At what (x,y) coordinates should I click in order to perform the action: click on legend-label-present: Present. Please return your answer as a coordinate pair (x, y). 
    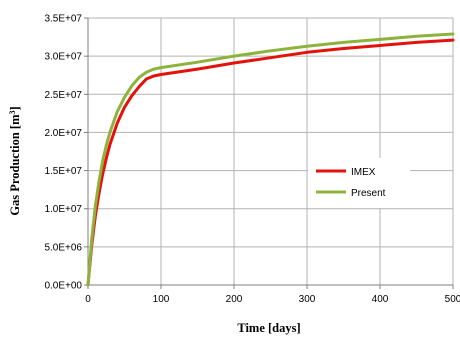
    Looking at the image, I should click on (368, 193).